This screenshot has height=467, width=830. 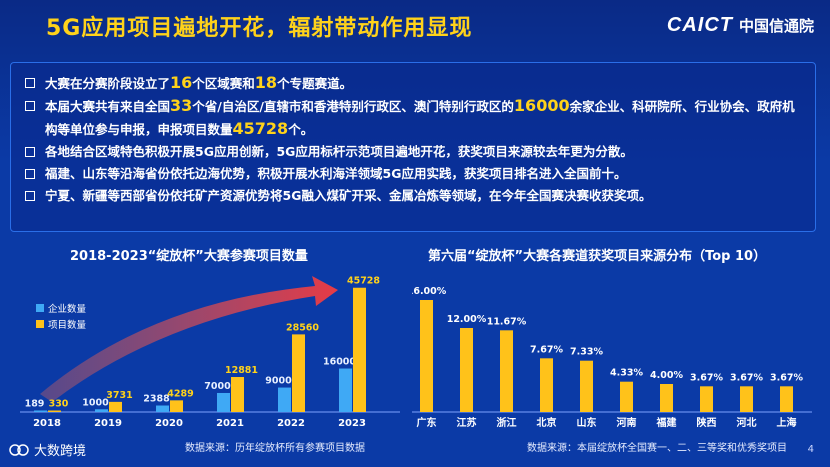 I want to click on data-label: 1000, so click(x=95, y=402).